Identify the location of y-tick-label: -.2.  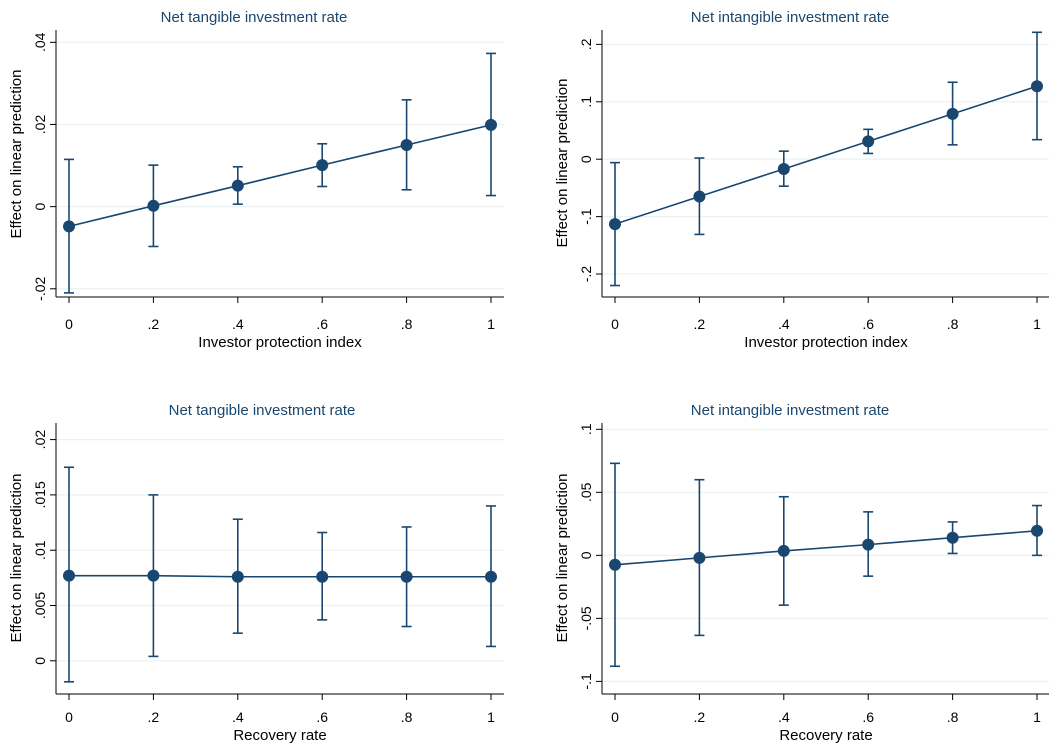
(586, 274).